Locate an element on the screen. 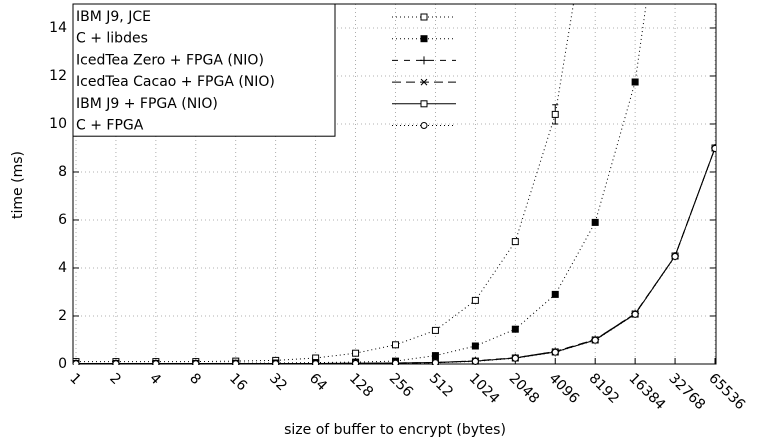  y-tick-label: 10 is located at coordinates (58, 124).